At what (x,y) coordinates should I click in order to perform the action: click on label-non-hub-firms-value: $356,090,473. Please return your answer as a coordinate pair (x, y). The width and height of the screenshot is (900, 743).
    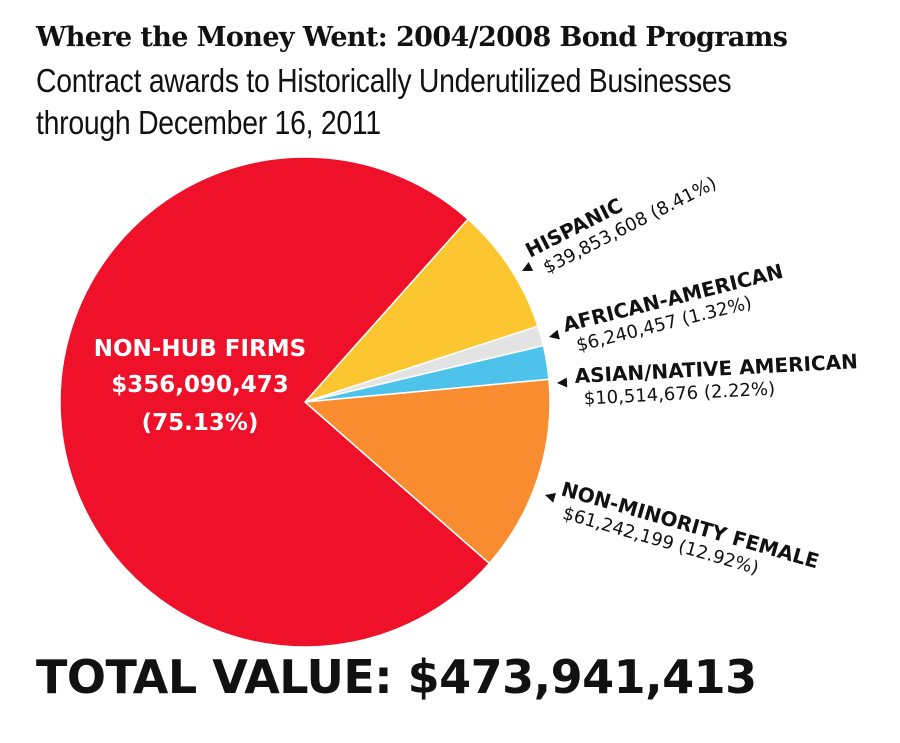
    Looking at the image, I should click on (200, 385).